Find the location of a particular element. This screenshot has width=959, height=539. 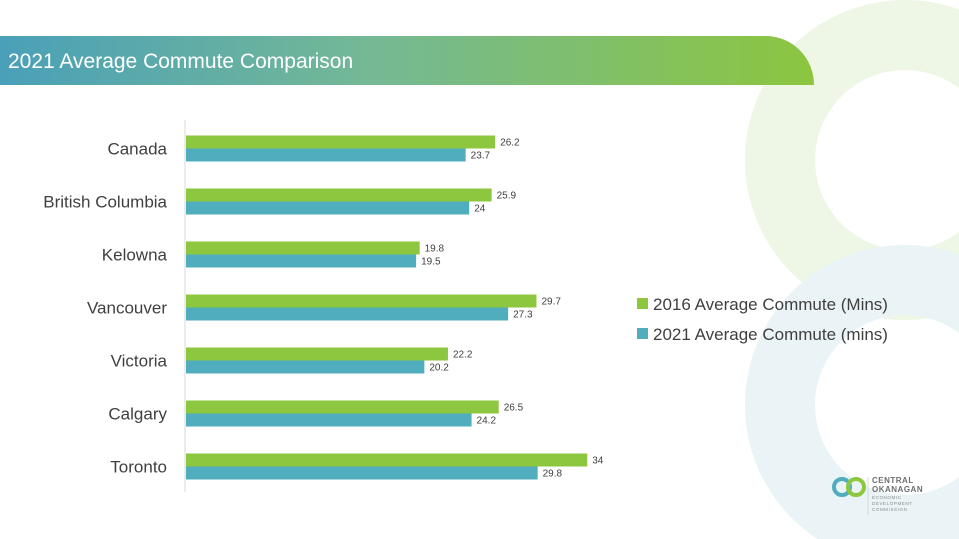

bar-british-columbia-2016 is located at coordinates (339, 195).